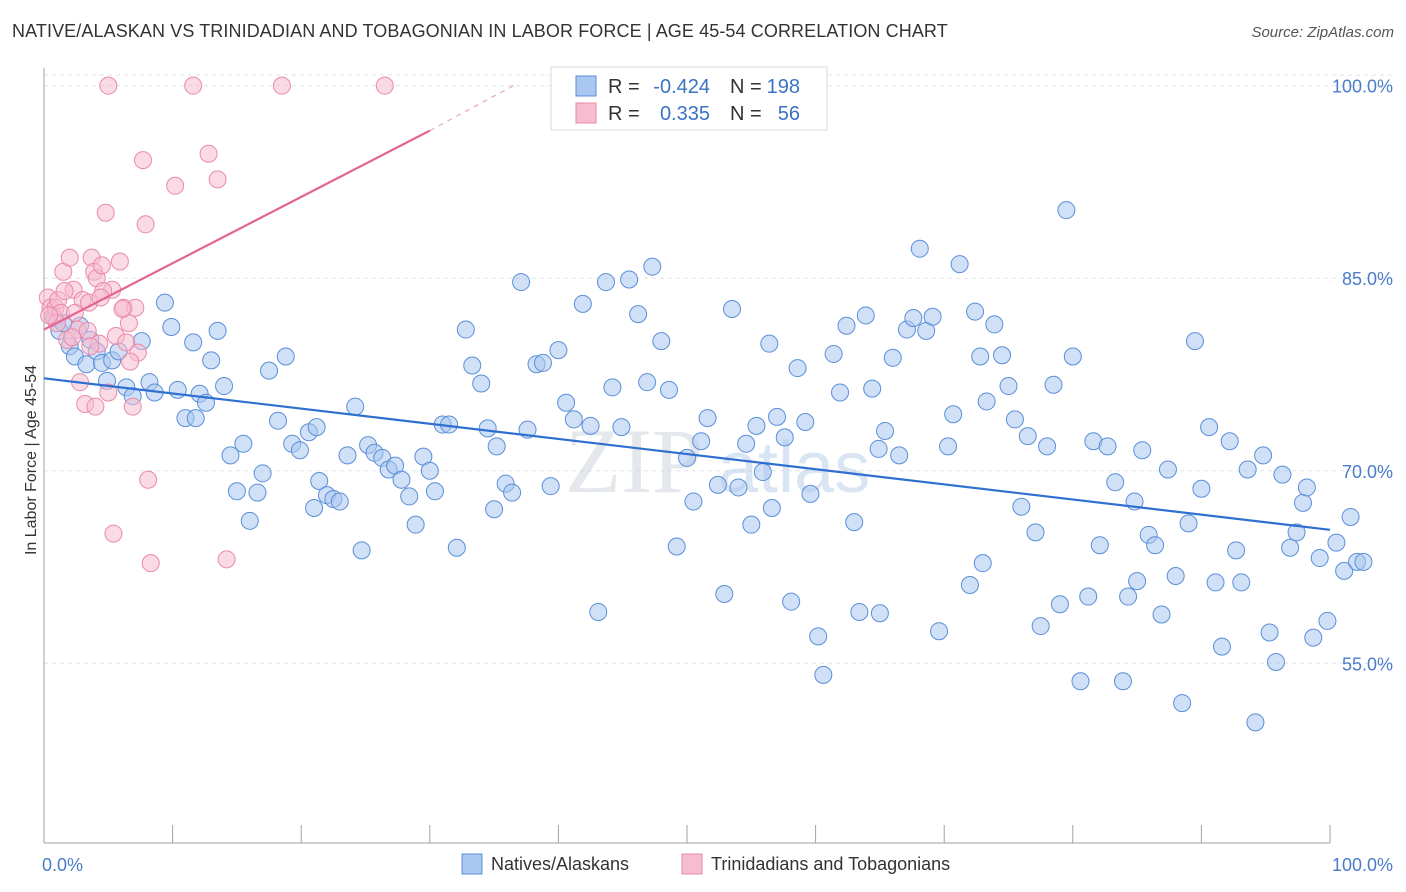  I want to click on legend-n-value-2: 56, so click(789, 114).